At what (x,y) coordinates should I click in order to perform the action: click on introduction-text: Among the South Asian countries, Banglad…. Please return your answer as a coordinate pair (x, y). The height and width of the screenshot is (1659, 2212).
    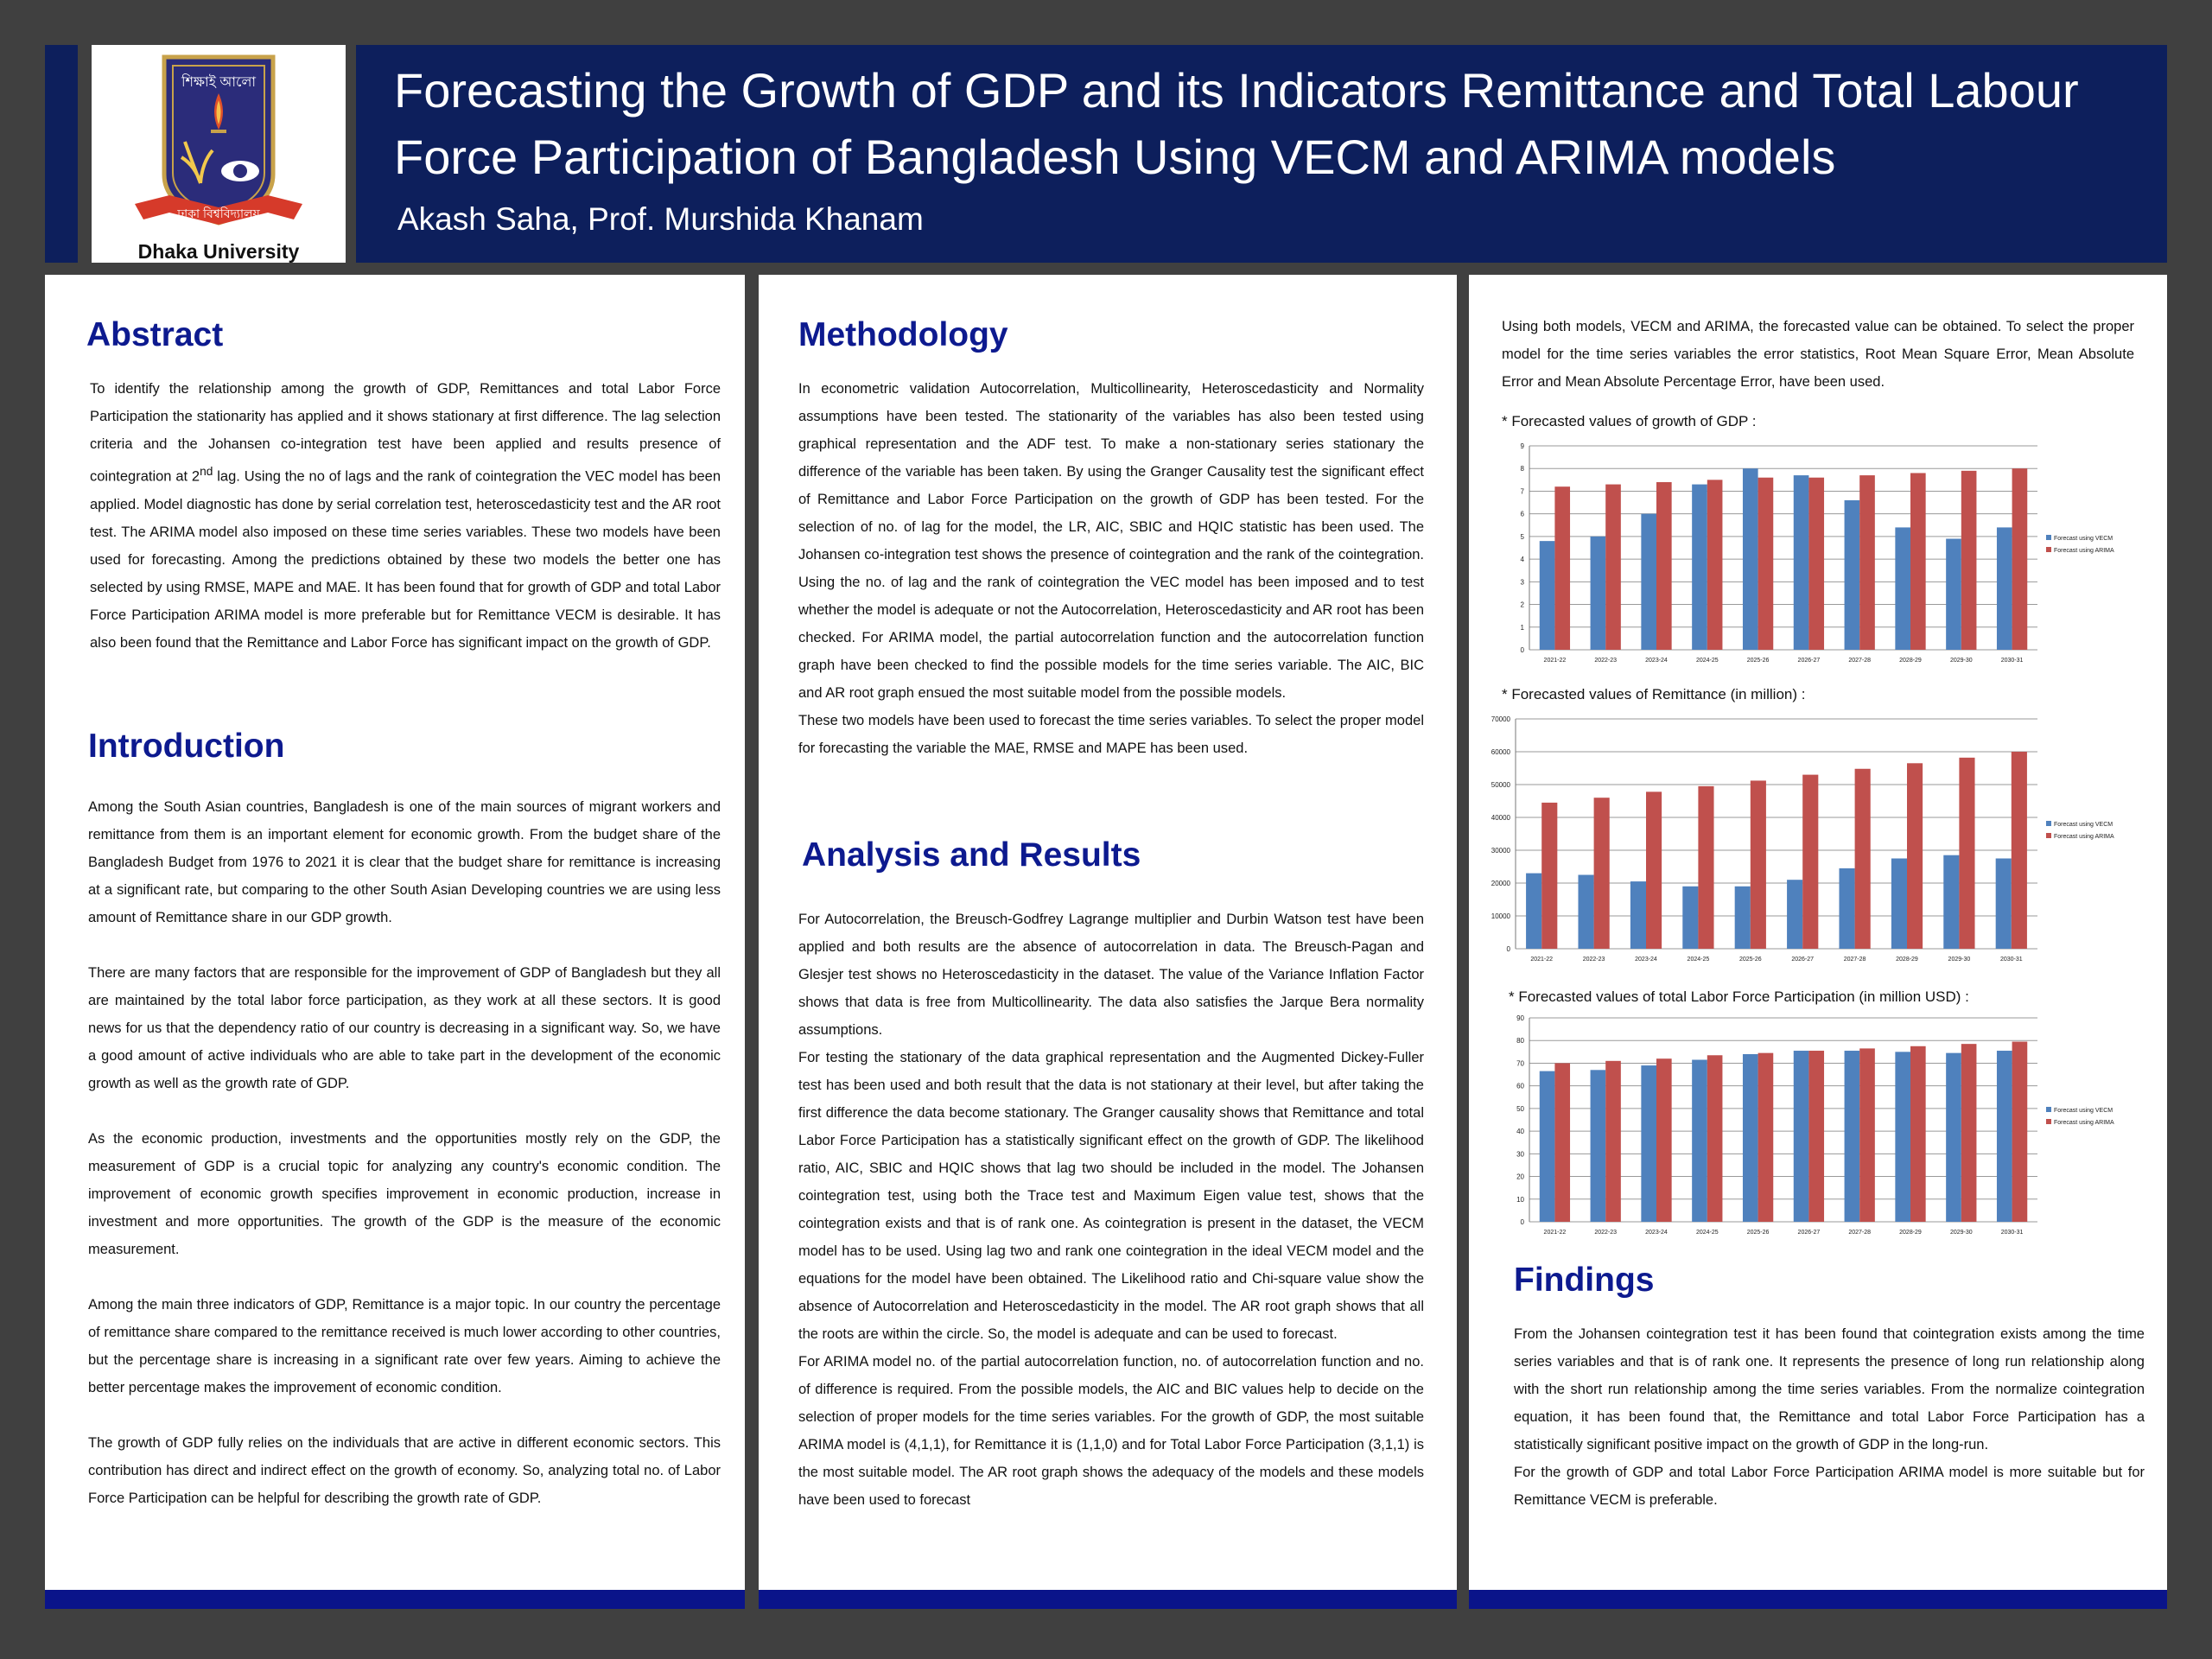
    Looking at the image, I should click on (404, 1152).